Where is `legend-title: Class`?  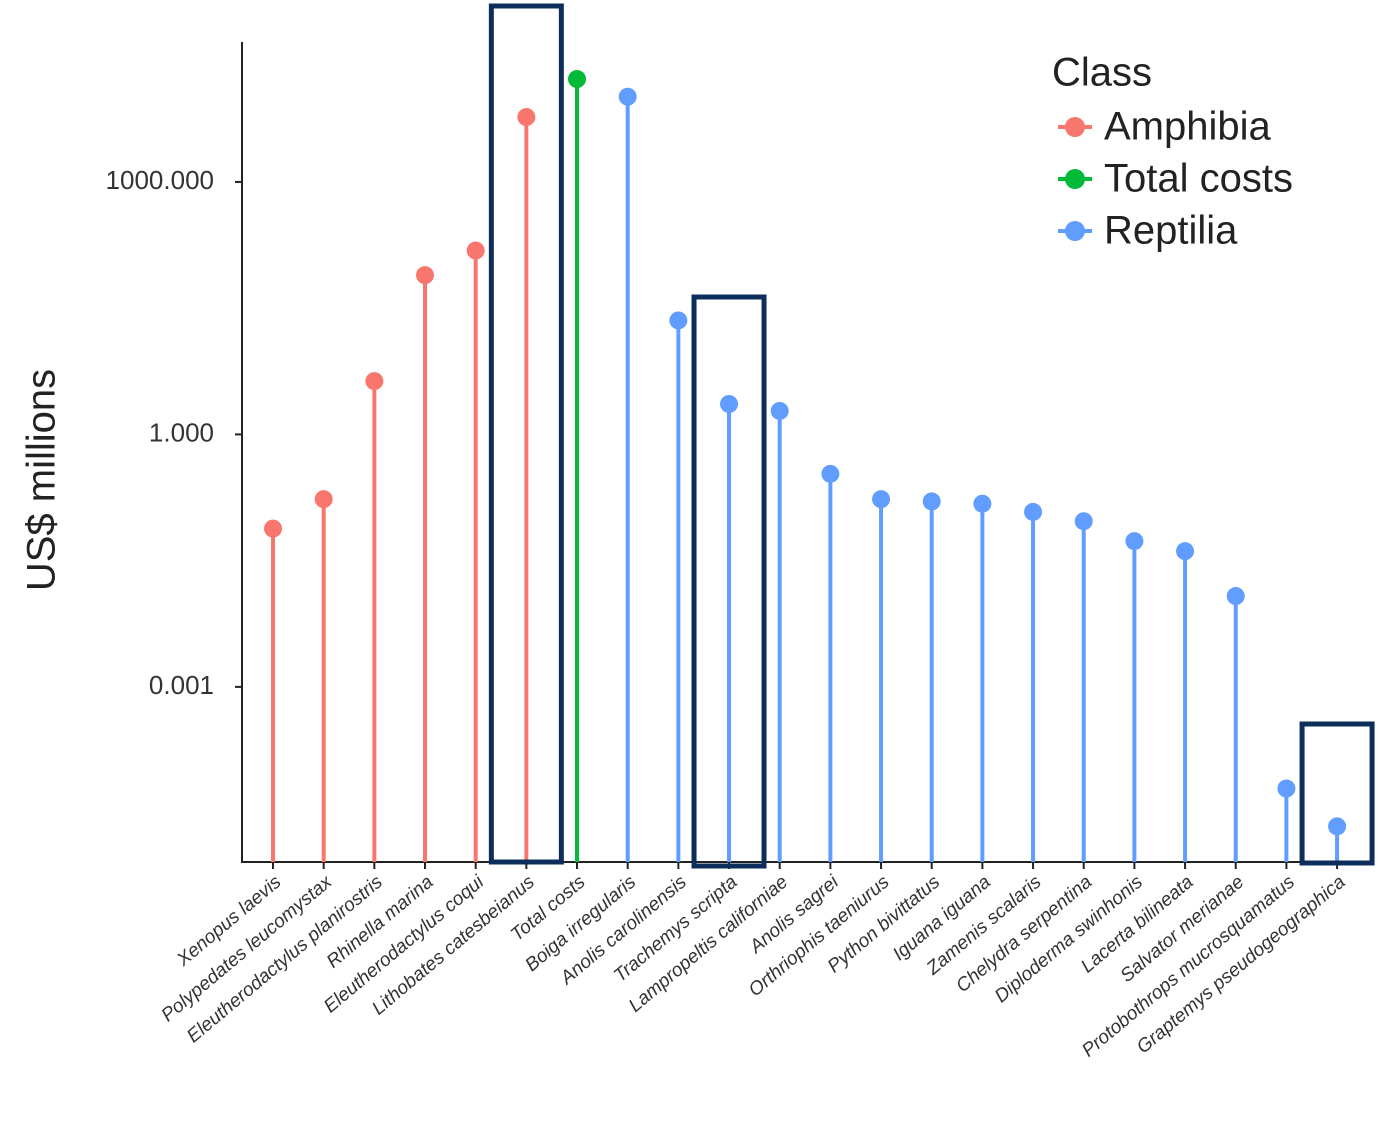 legend-title: Class is located at coordinates (1102, 73).